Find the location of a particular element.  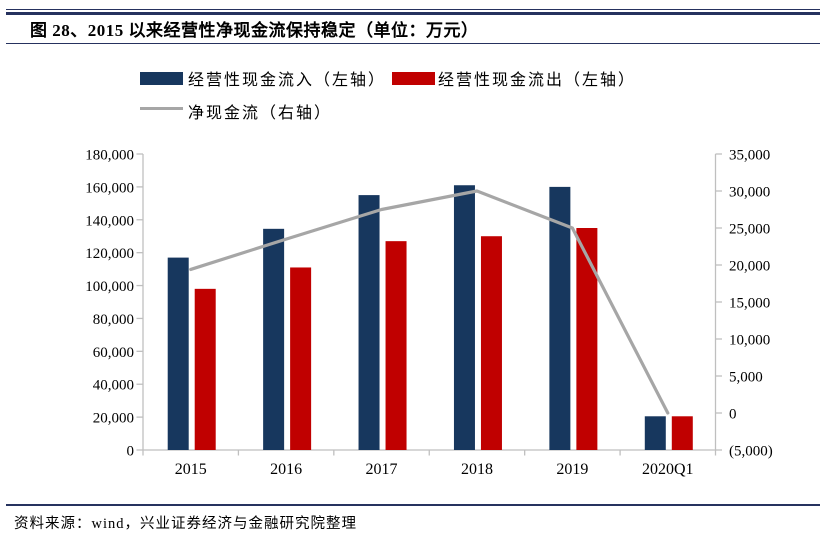

bar-inflow-2018 is located at coordinates (464, 317).